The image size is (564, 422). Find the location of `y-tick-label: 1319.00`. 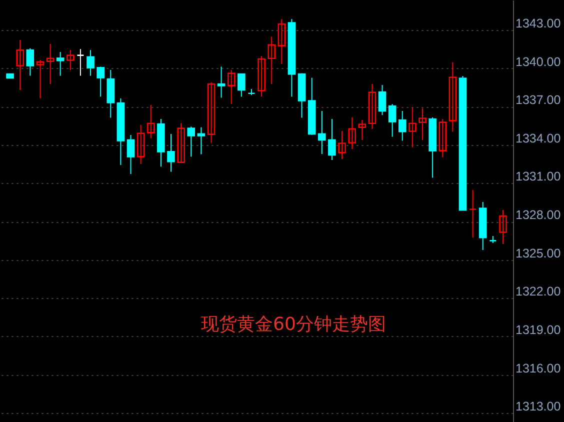

y-tick-label: 1319.00 is located at coordinates (538, 329).